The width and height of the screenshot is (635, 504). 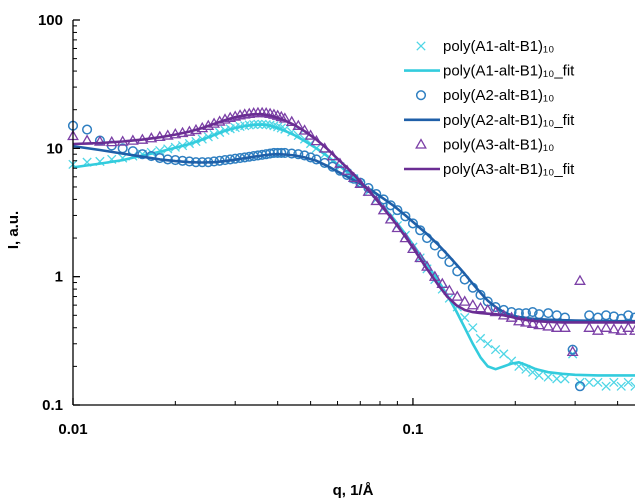 I want to click on legend-label: poly(A2-alt-B1)₁₀_fit, so click(x=509, y=120).